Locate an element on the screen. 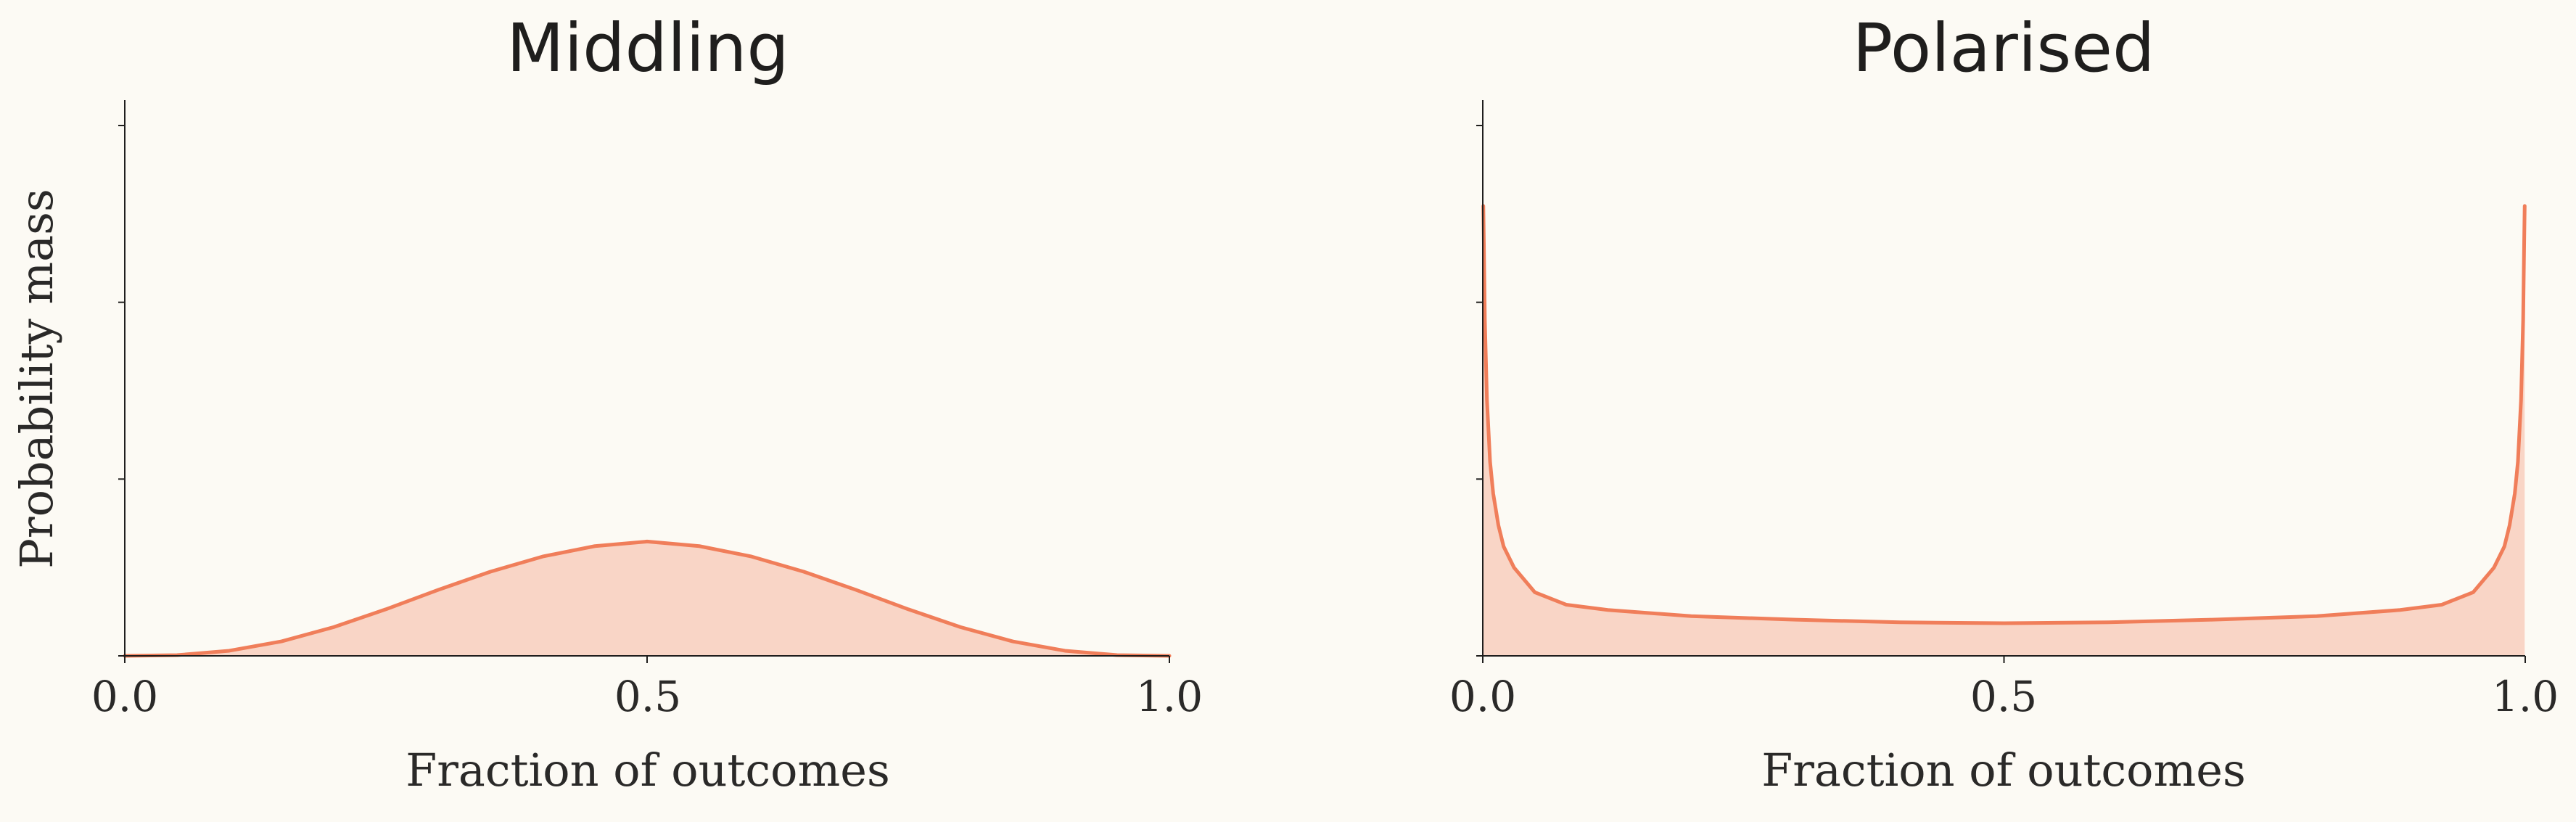 The image size is (2576, 822). series-line is located at coordinates (647, 598).